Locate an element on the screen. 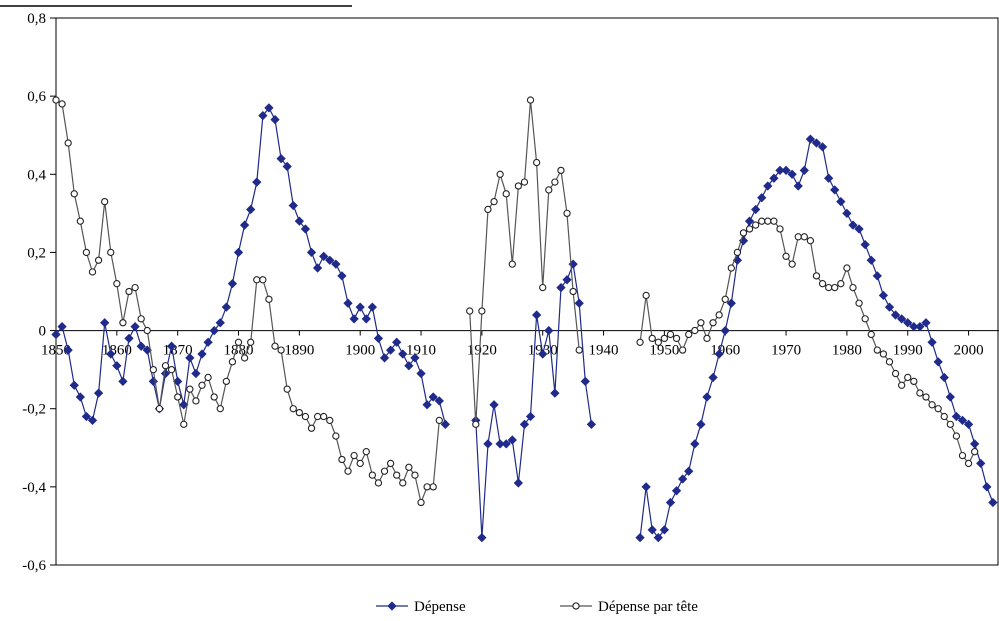 The height and width of the screenshot is (621, 999). legend: Dépense Dépense par tête is located at coordinates (537, 607).